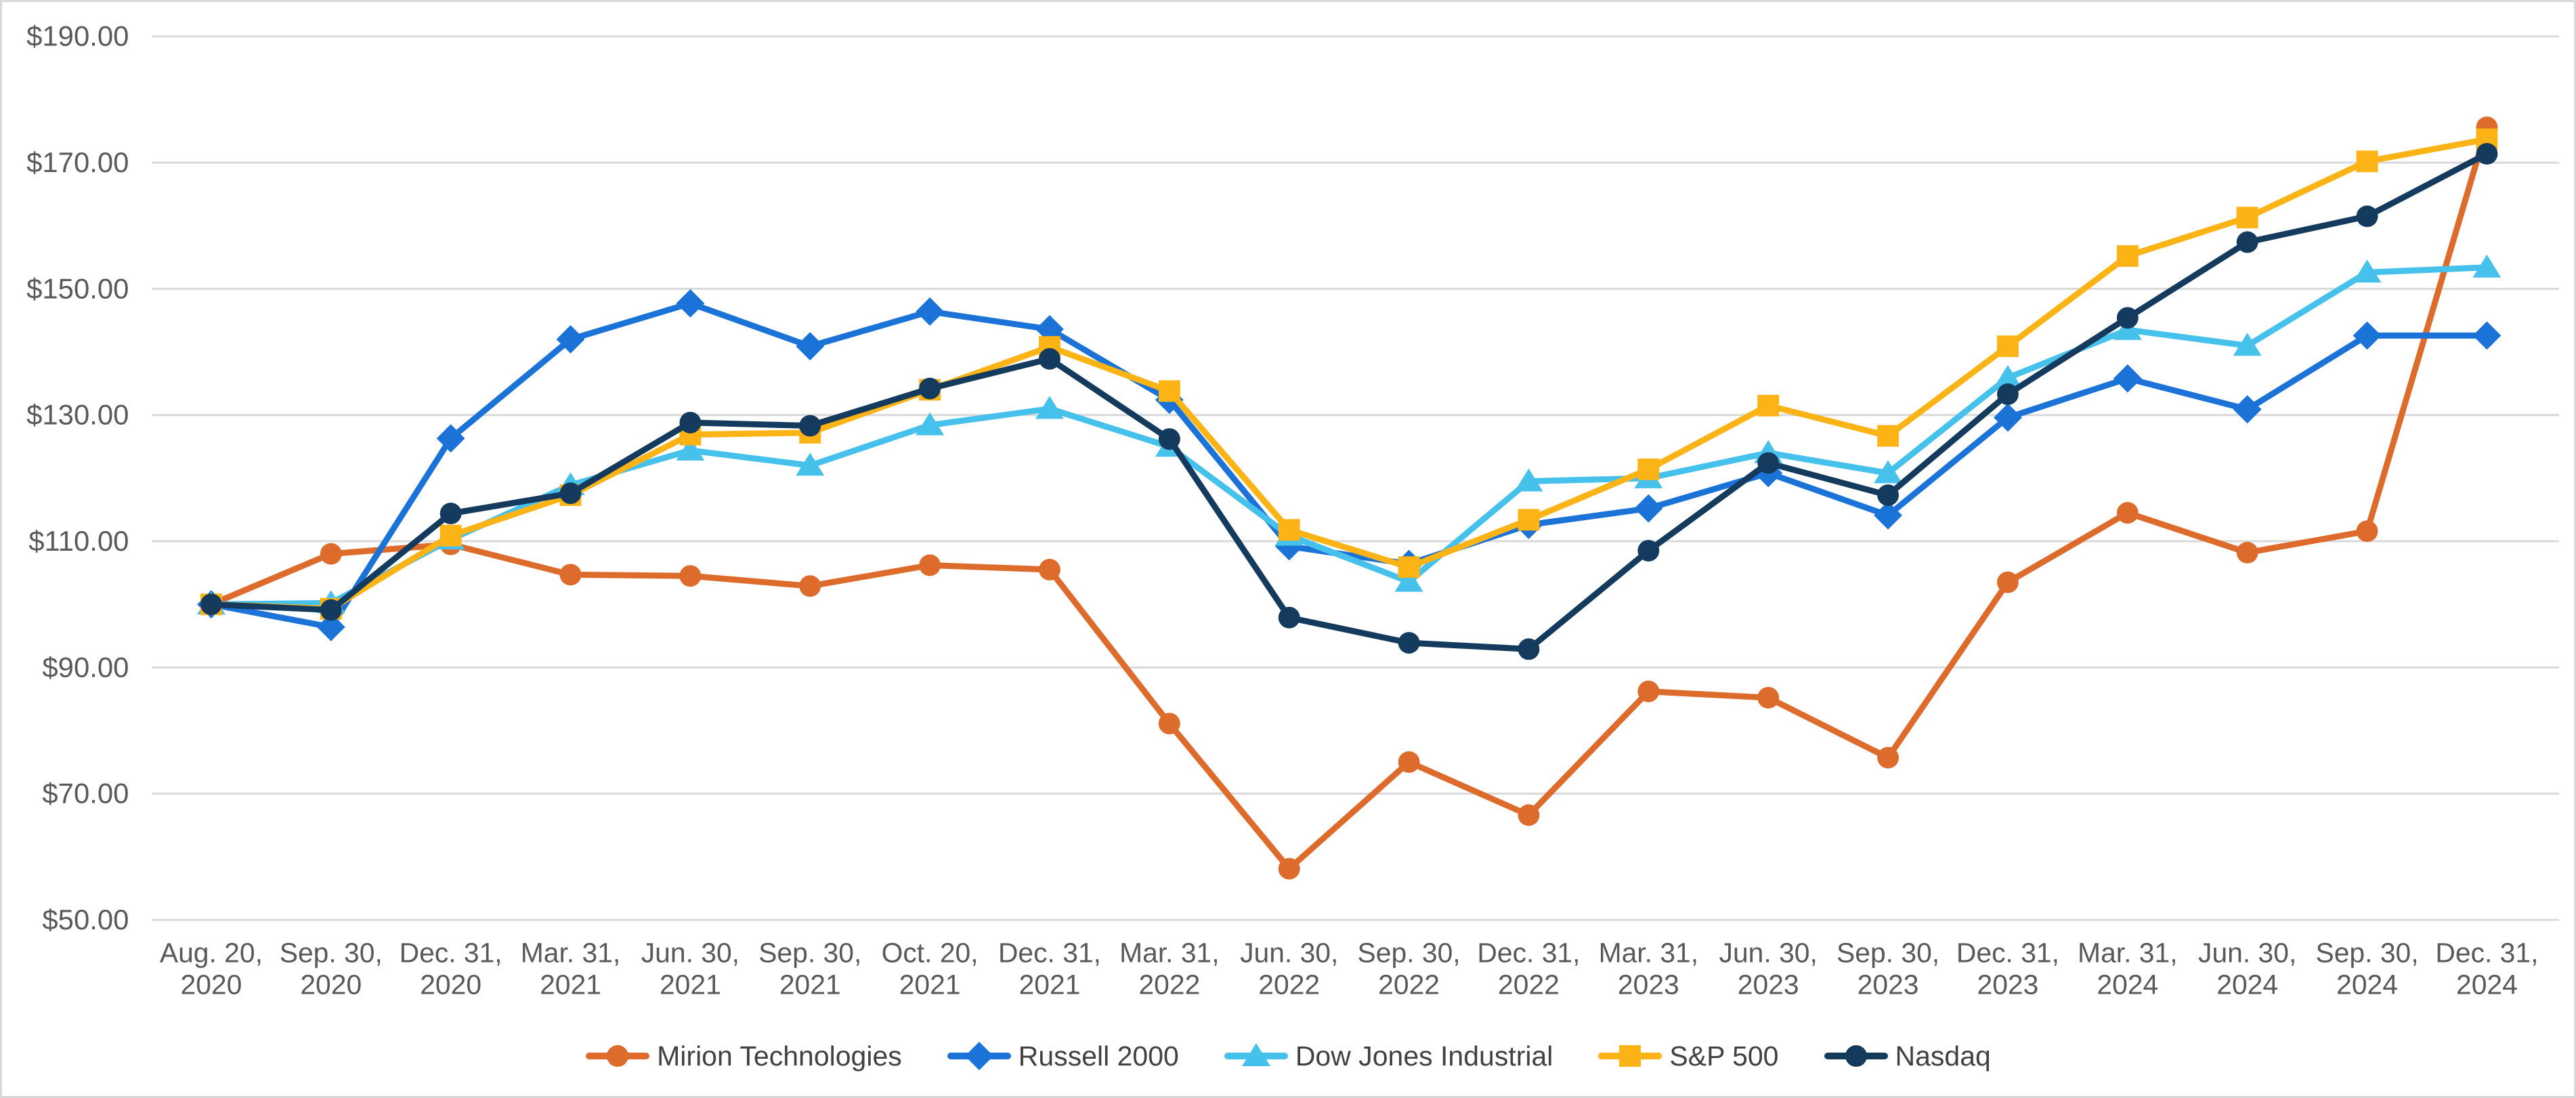 This screenshot has height=1098, width=2576. What do you see at coordinates (1630, 1056) in the screenshot?
I see `s-p-500-legend-marker-icon` at bounding box center [1630, 1056].